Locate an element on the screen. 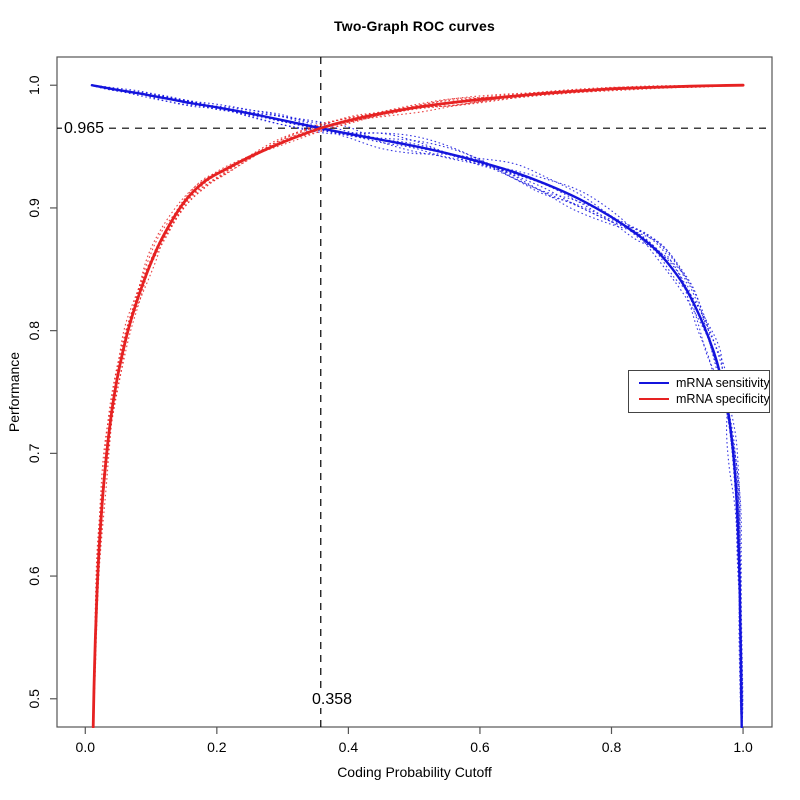 This screenshot has height=800, width=800. performance-threshold-label: 0.965 is located at coordinates (84, 128).